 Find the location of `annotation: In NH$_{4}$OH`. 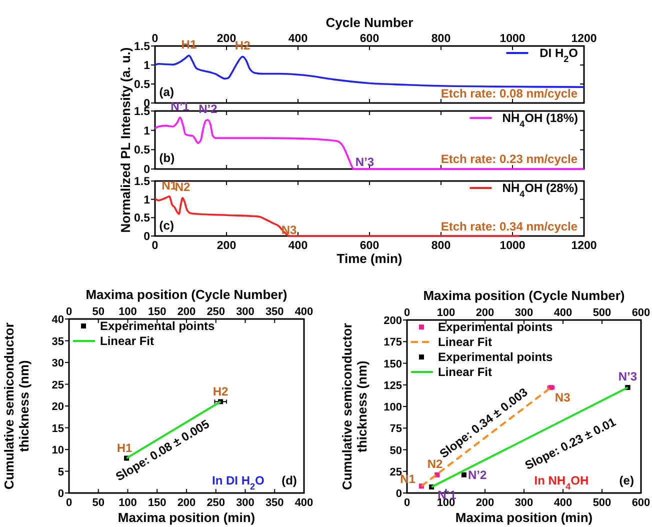

annotation: In NH$_{4}$OH is located at coordinates (561, 482).